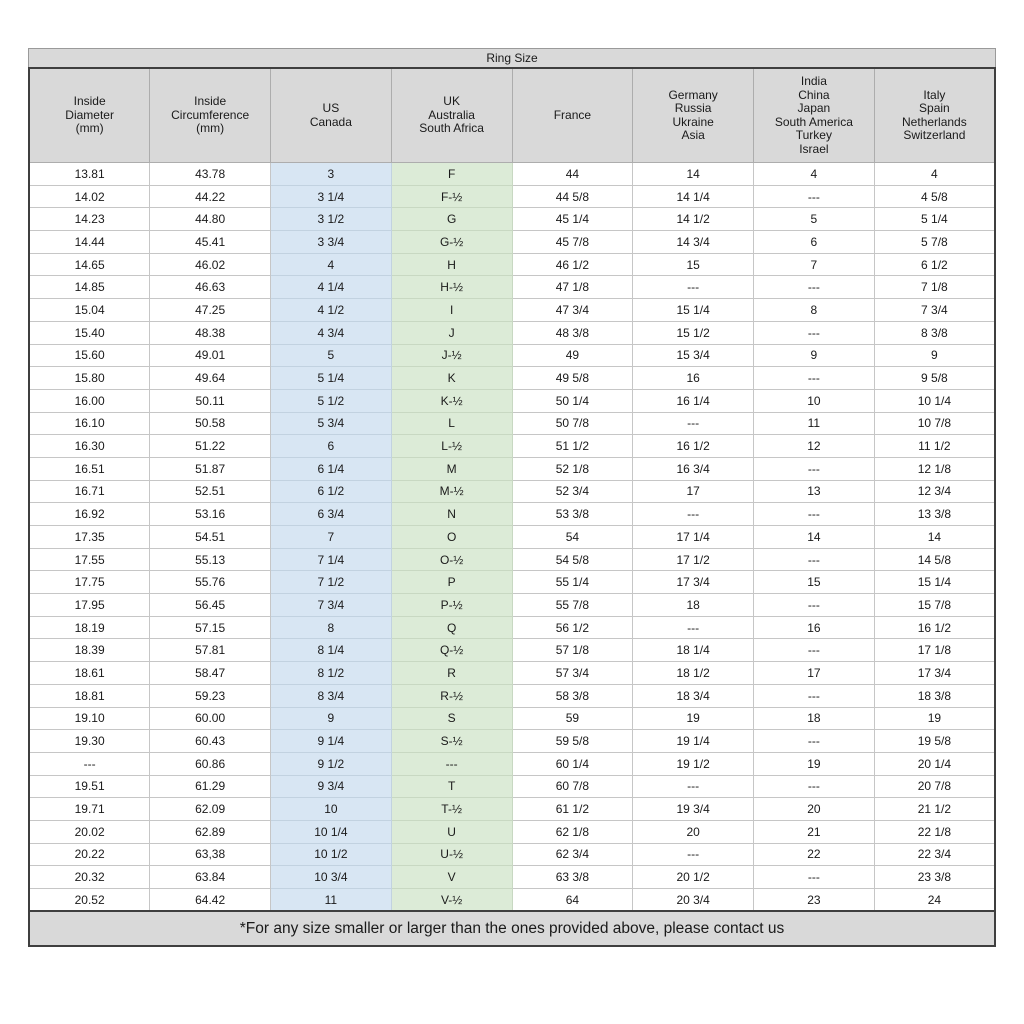 This screenshot has width=1024, height=1024. Describe the element at coordinates (572, 627) in the screenshot. I see `cell-france: 56 1/2` at that location.